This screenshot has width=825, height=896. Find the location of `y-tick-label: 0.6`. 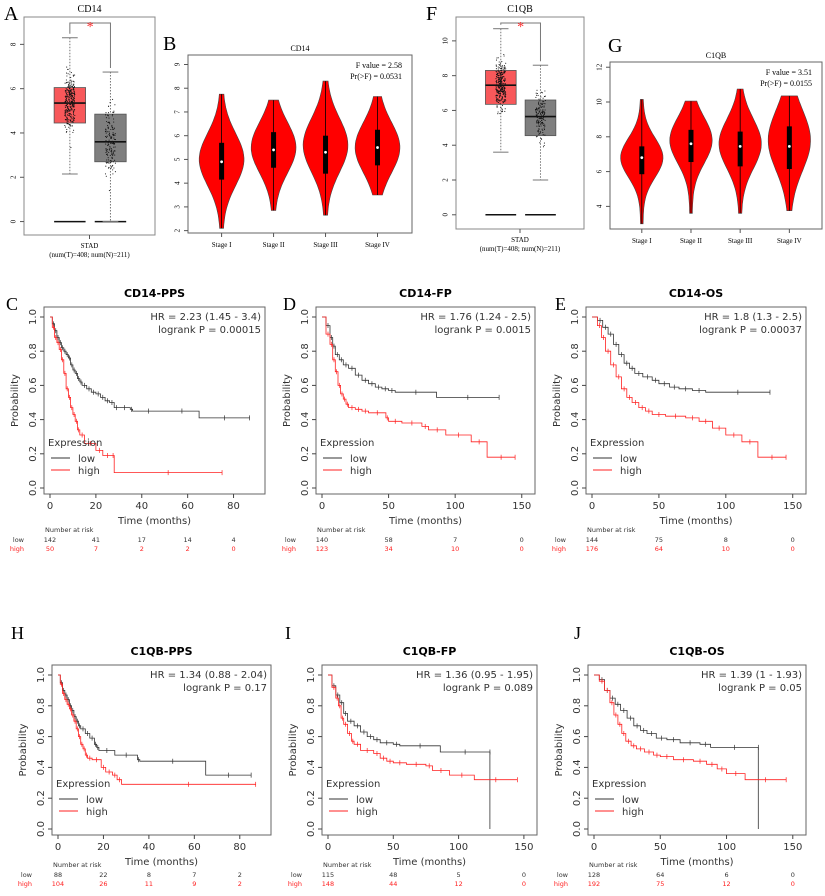

y-tick-label: 0.6 is located at coordinates (33, 385).